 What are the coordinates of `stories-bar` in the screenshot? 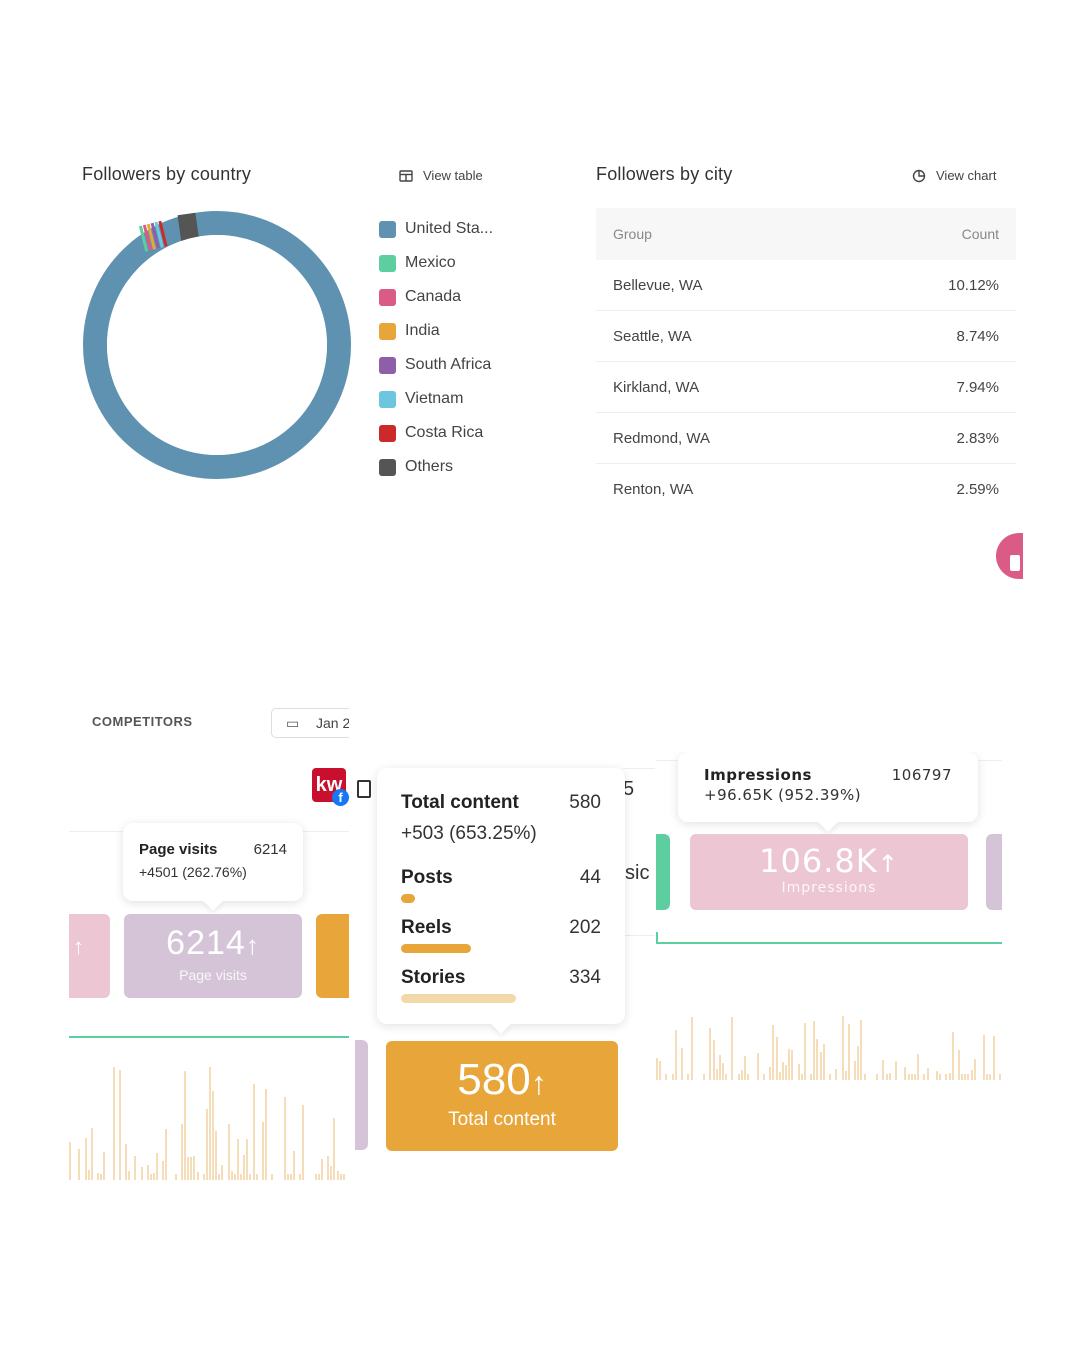 It's located at (458, 998).